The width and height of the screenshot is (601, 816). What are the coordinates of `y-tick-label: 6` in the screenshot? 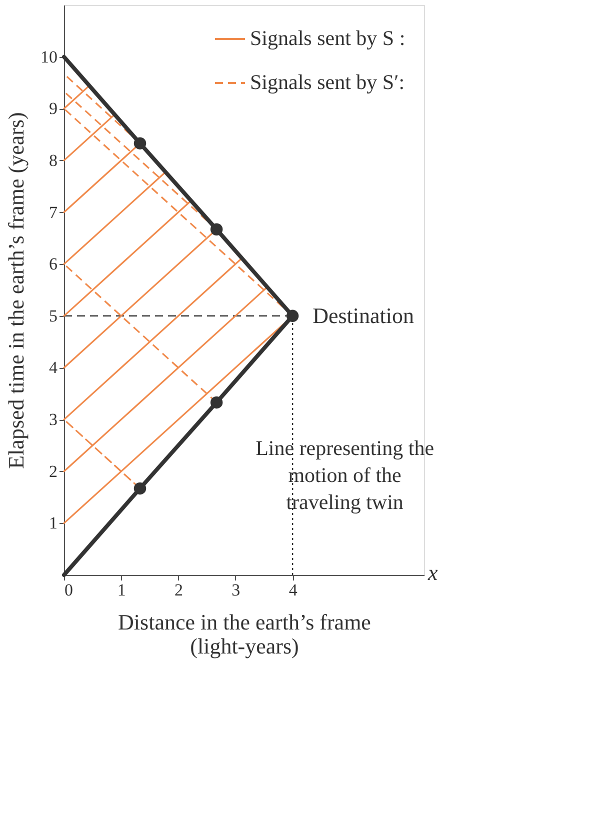 It's located at (53, 264).